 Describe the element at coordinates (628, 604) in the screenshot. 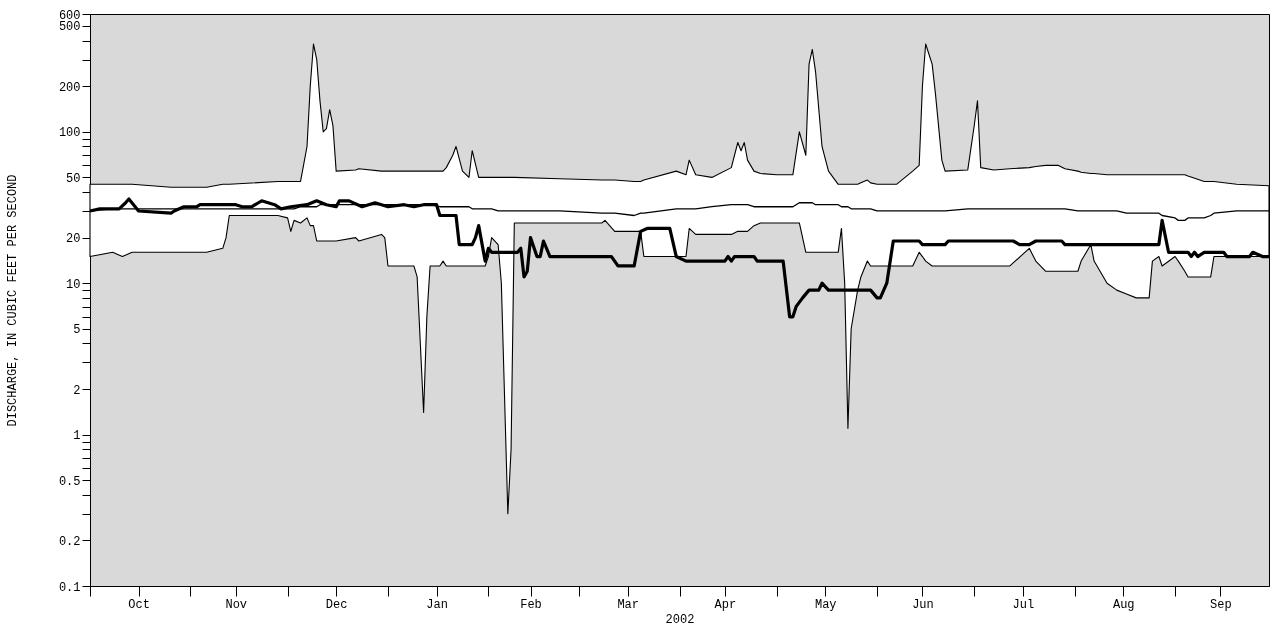

I see `x-tick-label: Mar` at that location.